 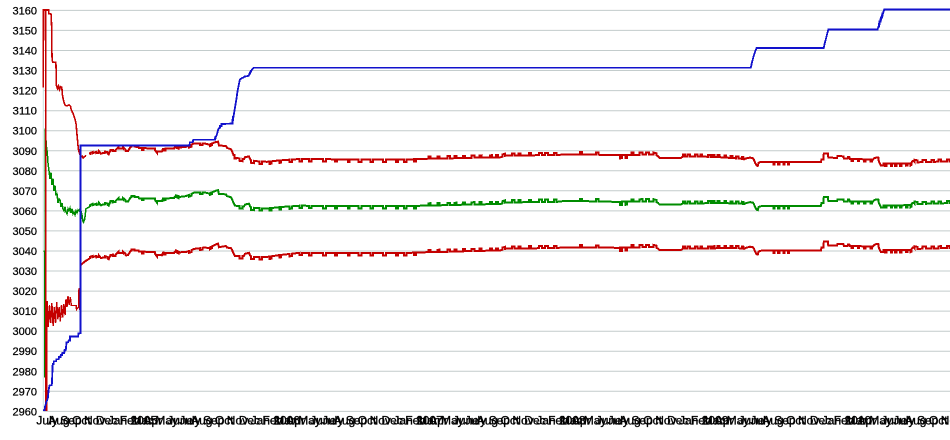 I want to click on svg-text: 3130, so click(x=25, y=72).